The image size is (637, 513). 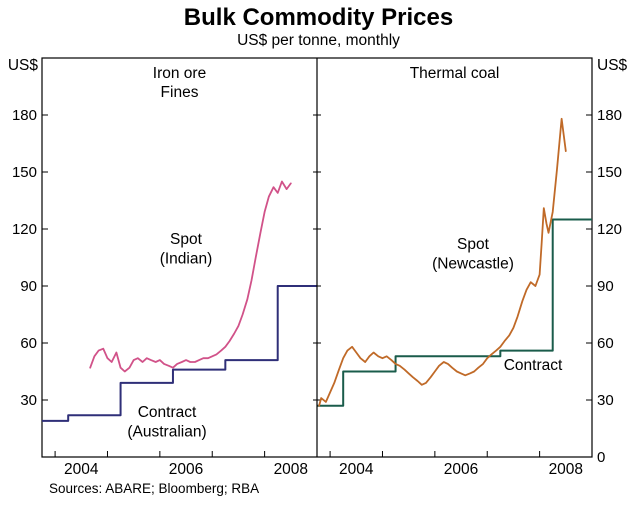 I want to click on y-axis-label-right: 120, so click(x=609, y=229).